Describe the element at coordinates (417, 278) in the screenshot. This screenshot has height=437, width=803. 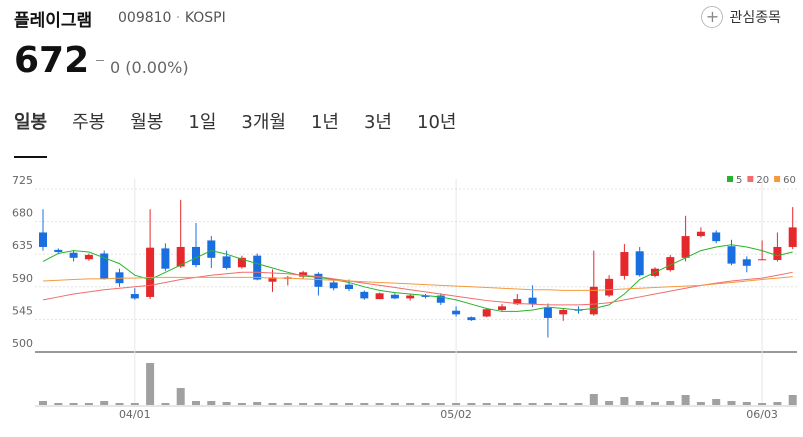
I see `moving-average-line` at that location.